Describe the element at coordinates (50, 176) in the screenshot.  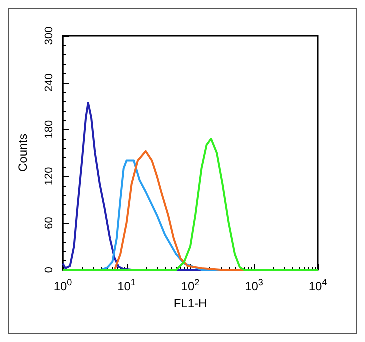
I see `y-tick-label: 120` at that location.